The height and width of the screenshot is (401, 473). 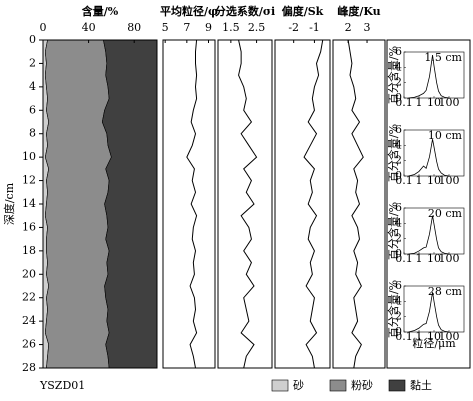 What do you see at coordinates (165, 27) in the screenshot?
I see `x-tick-label: 5` at bounding box center [165, 27].